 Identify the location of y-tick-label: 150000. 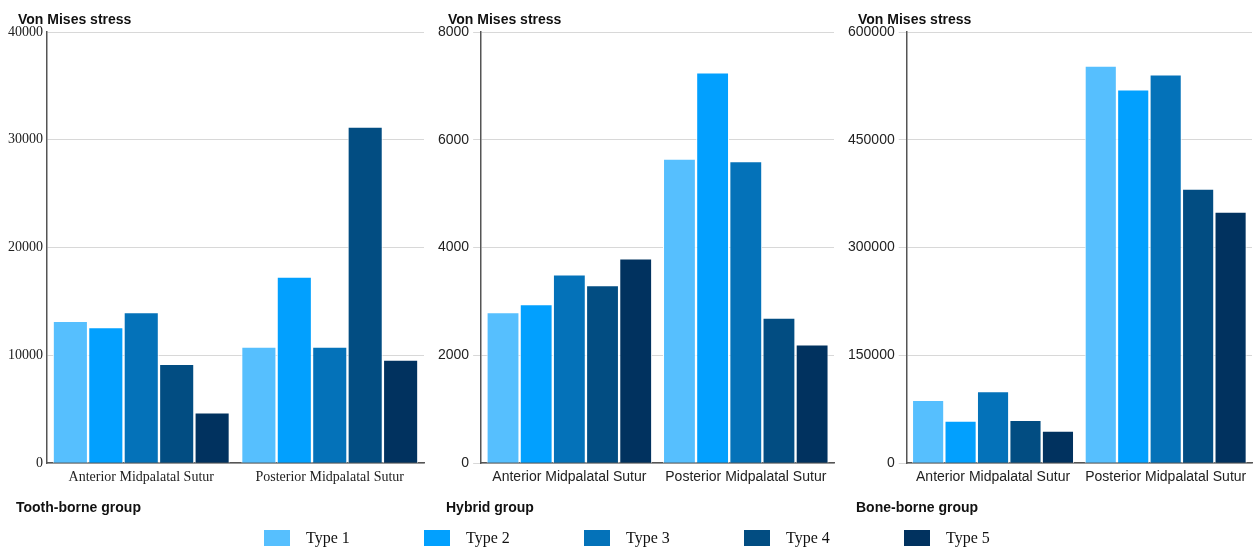
(871, 354).